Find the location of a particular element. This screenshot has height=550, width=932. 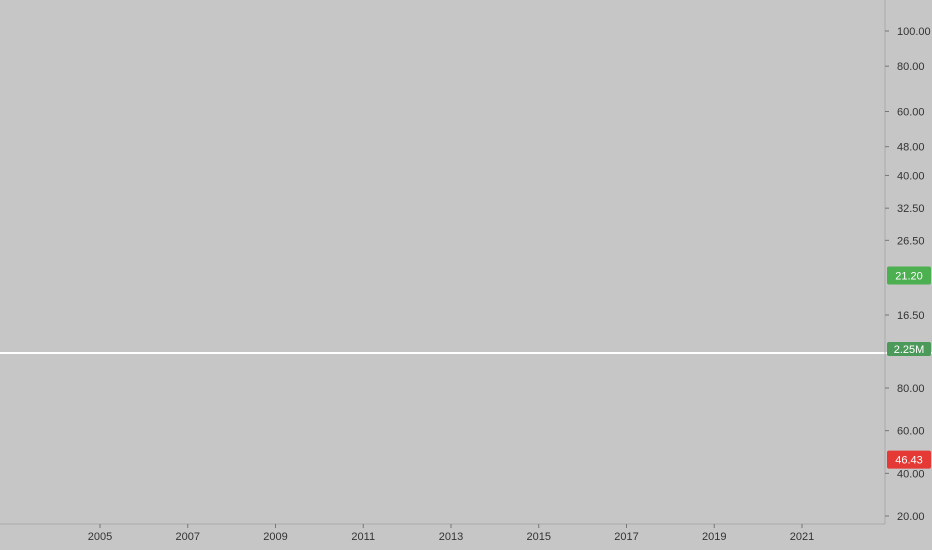

last-price-tag-text: 21.20 is located at coordinates (909, 276).